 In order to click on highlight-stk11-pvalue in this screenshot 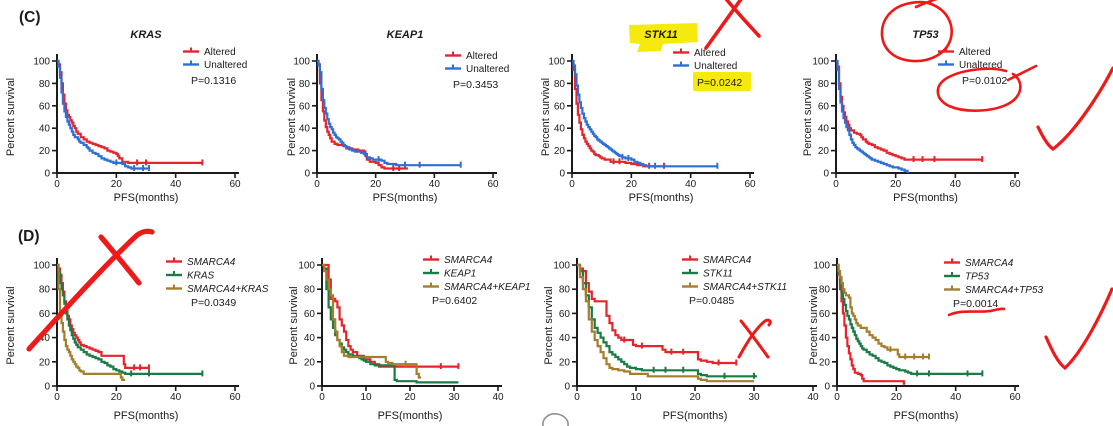, I will do `click(722, 81)`.